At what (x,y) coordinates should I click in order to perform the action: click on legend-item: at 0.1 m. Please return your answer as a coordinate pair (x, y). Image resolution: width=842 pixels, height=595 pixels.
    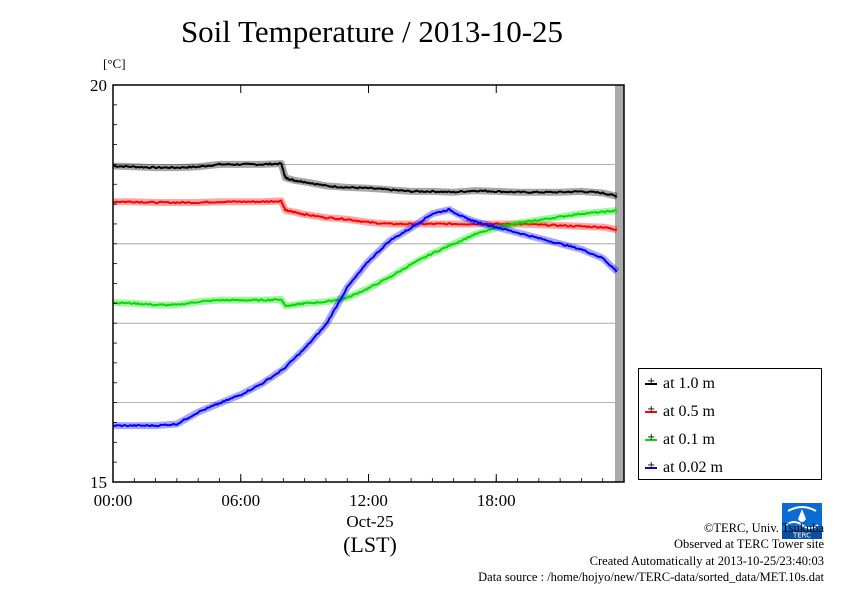
    Looking at the image, I should click on (680, 440).